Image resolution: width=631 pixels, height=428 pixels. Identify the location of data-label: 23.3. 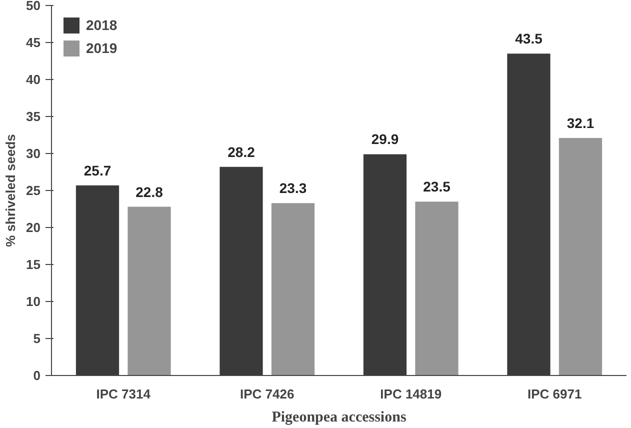
(293, 188).